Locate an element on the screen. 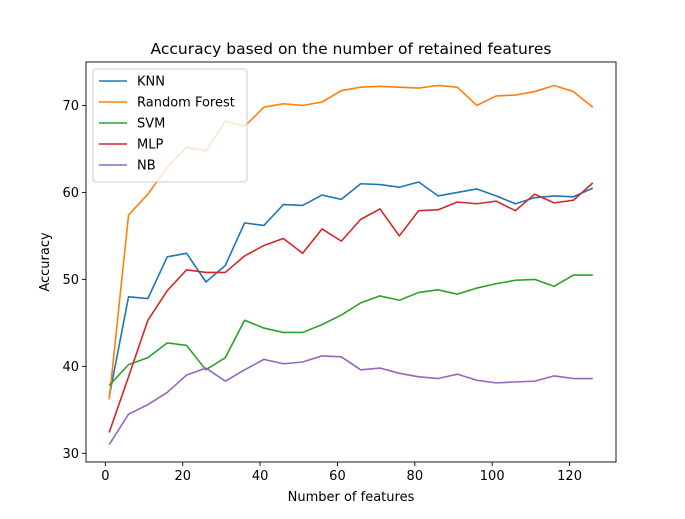 The height and width of the screenshot is (519, 685). x-tick-label: 100 is located at coordinates (492, 476).